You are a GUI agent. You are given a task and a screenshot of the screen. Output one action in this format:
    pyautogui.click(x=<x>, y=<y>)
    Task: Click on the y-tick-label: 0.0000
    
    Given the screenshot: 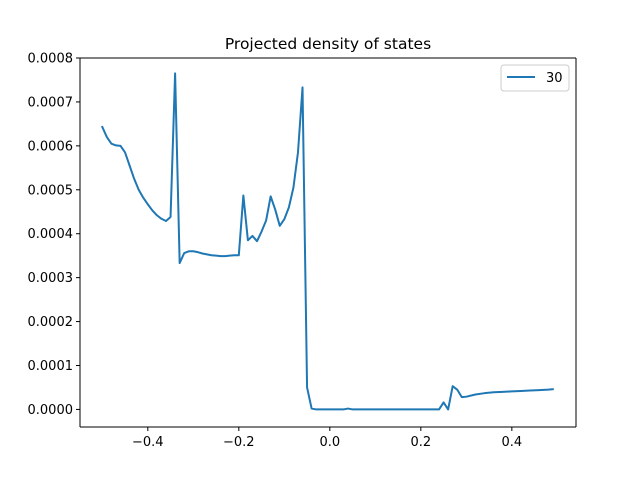 What is the action you would take?
    pyautogui.click(x=51, y=410)
    